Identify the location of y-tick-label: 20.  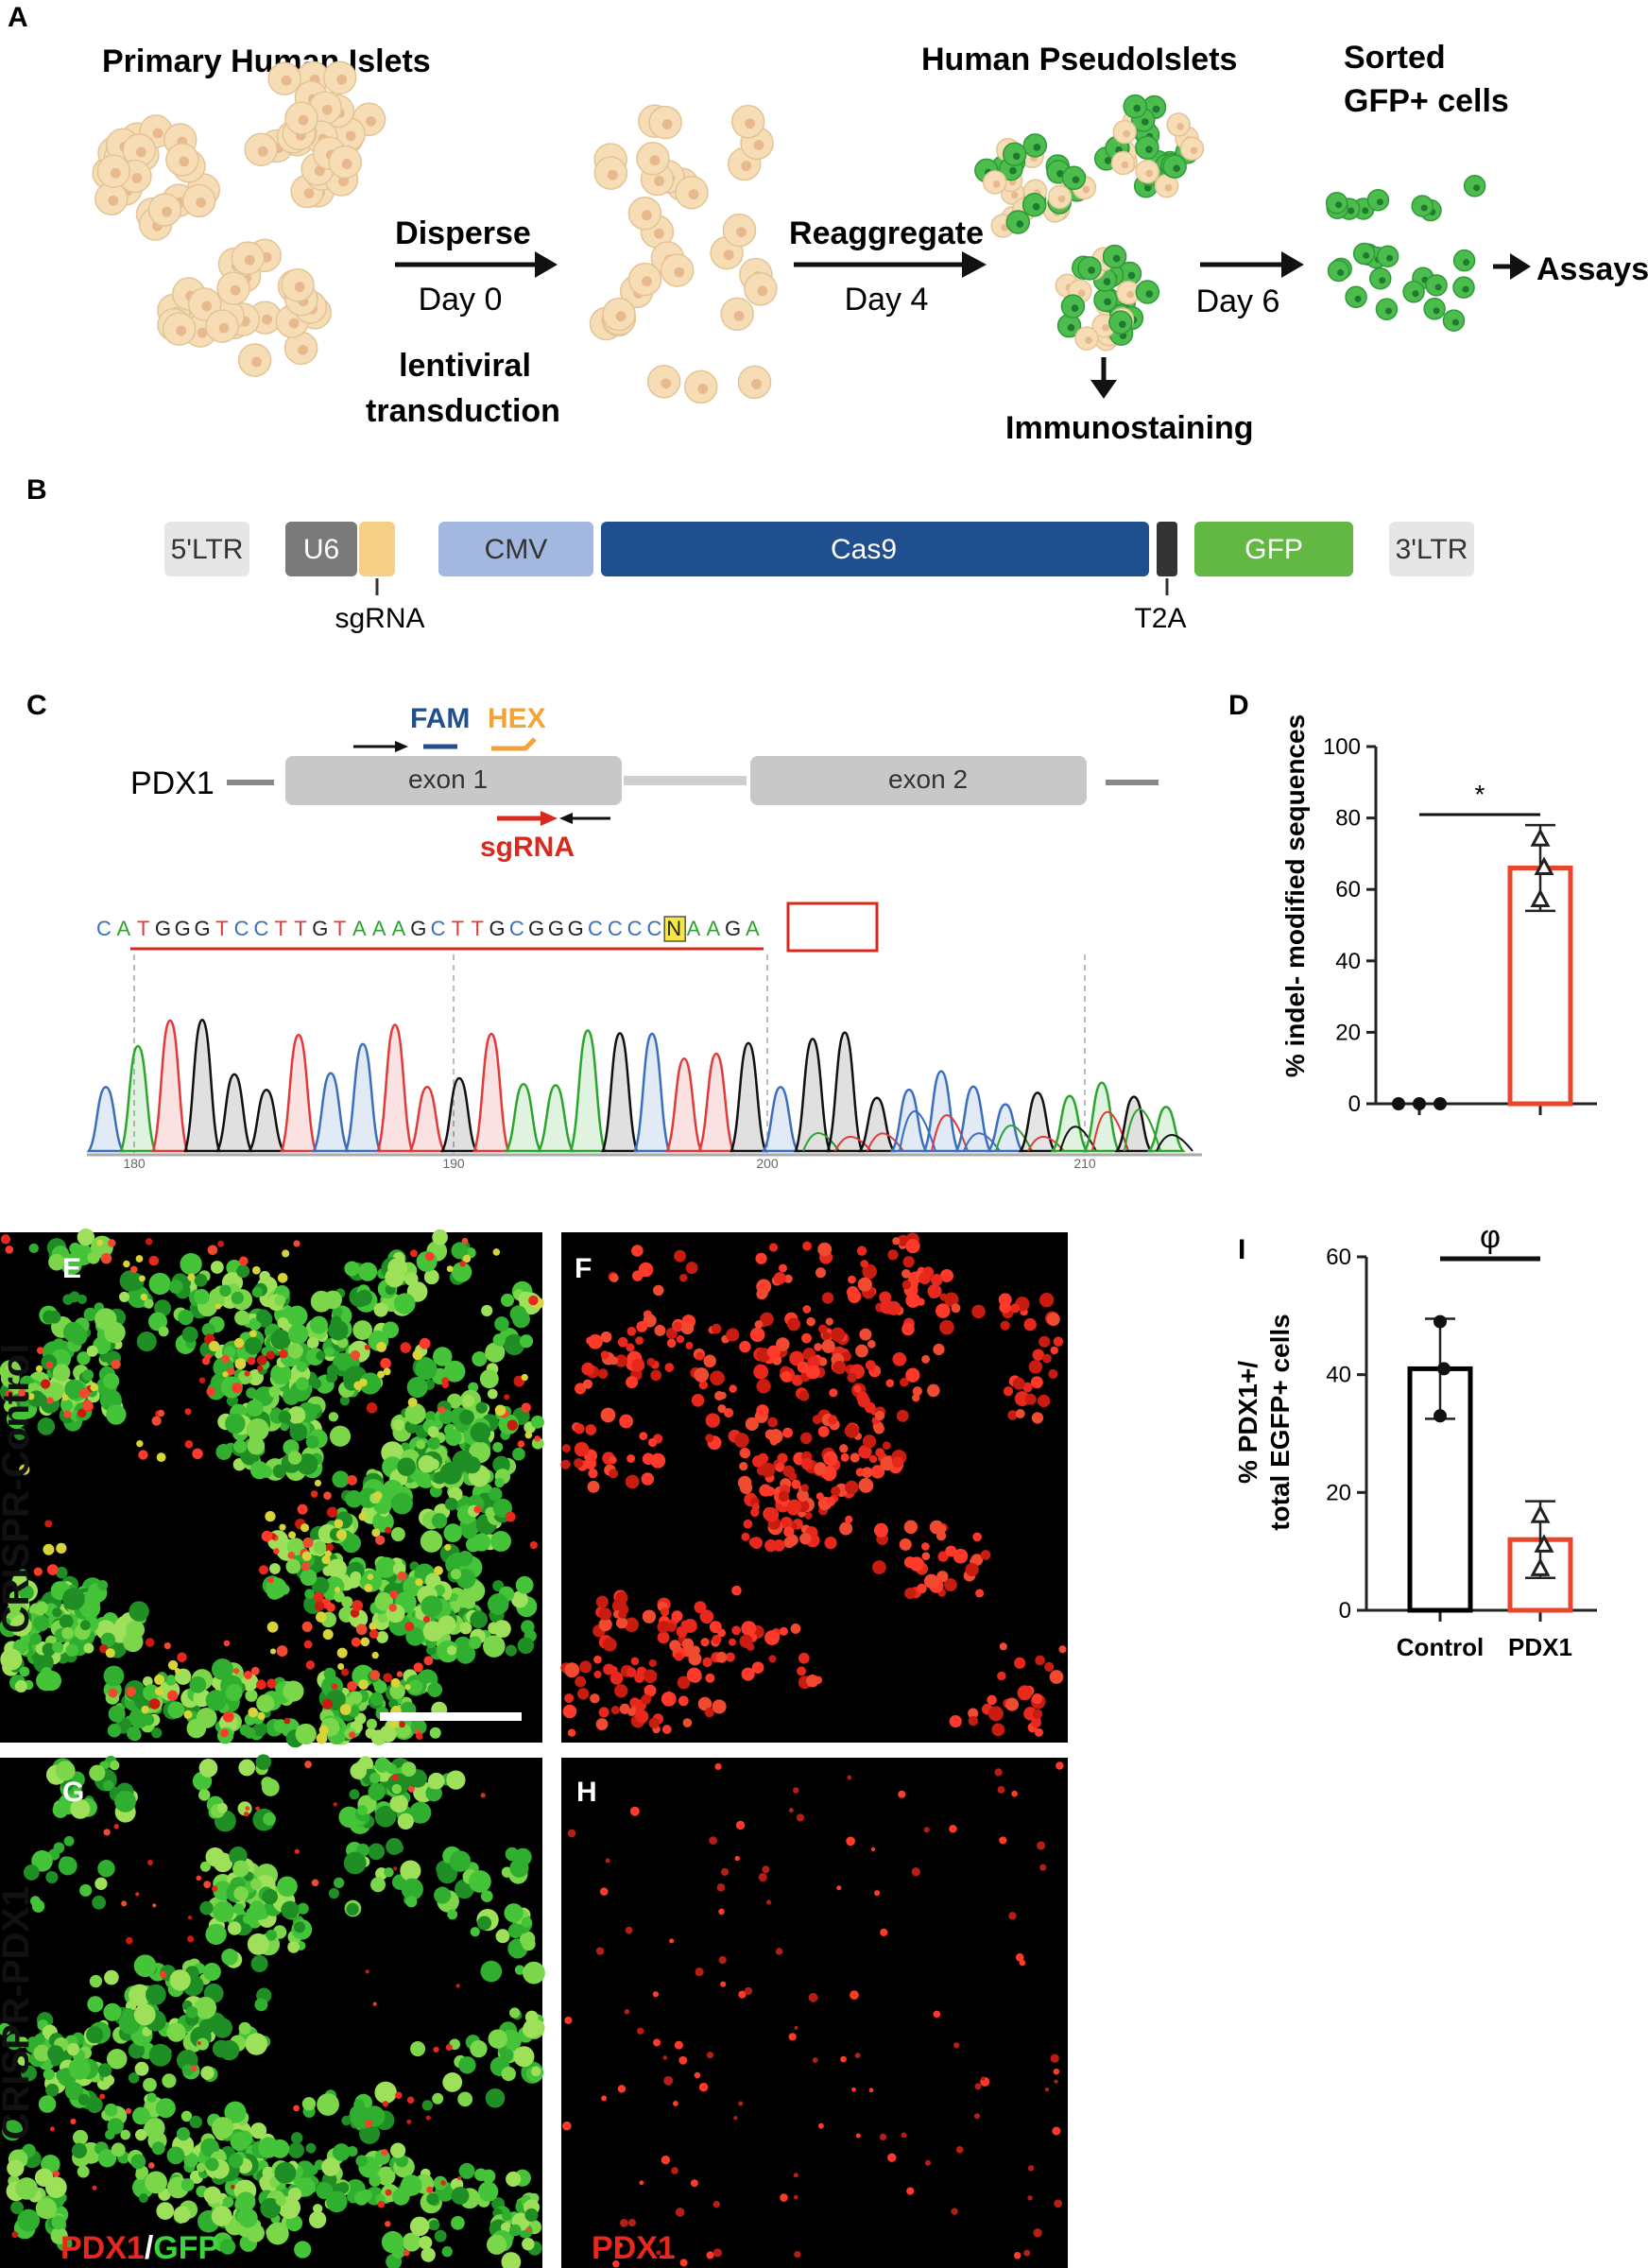
(1338, 1492).